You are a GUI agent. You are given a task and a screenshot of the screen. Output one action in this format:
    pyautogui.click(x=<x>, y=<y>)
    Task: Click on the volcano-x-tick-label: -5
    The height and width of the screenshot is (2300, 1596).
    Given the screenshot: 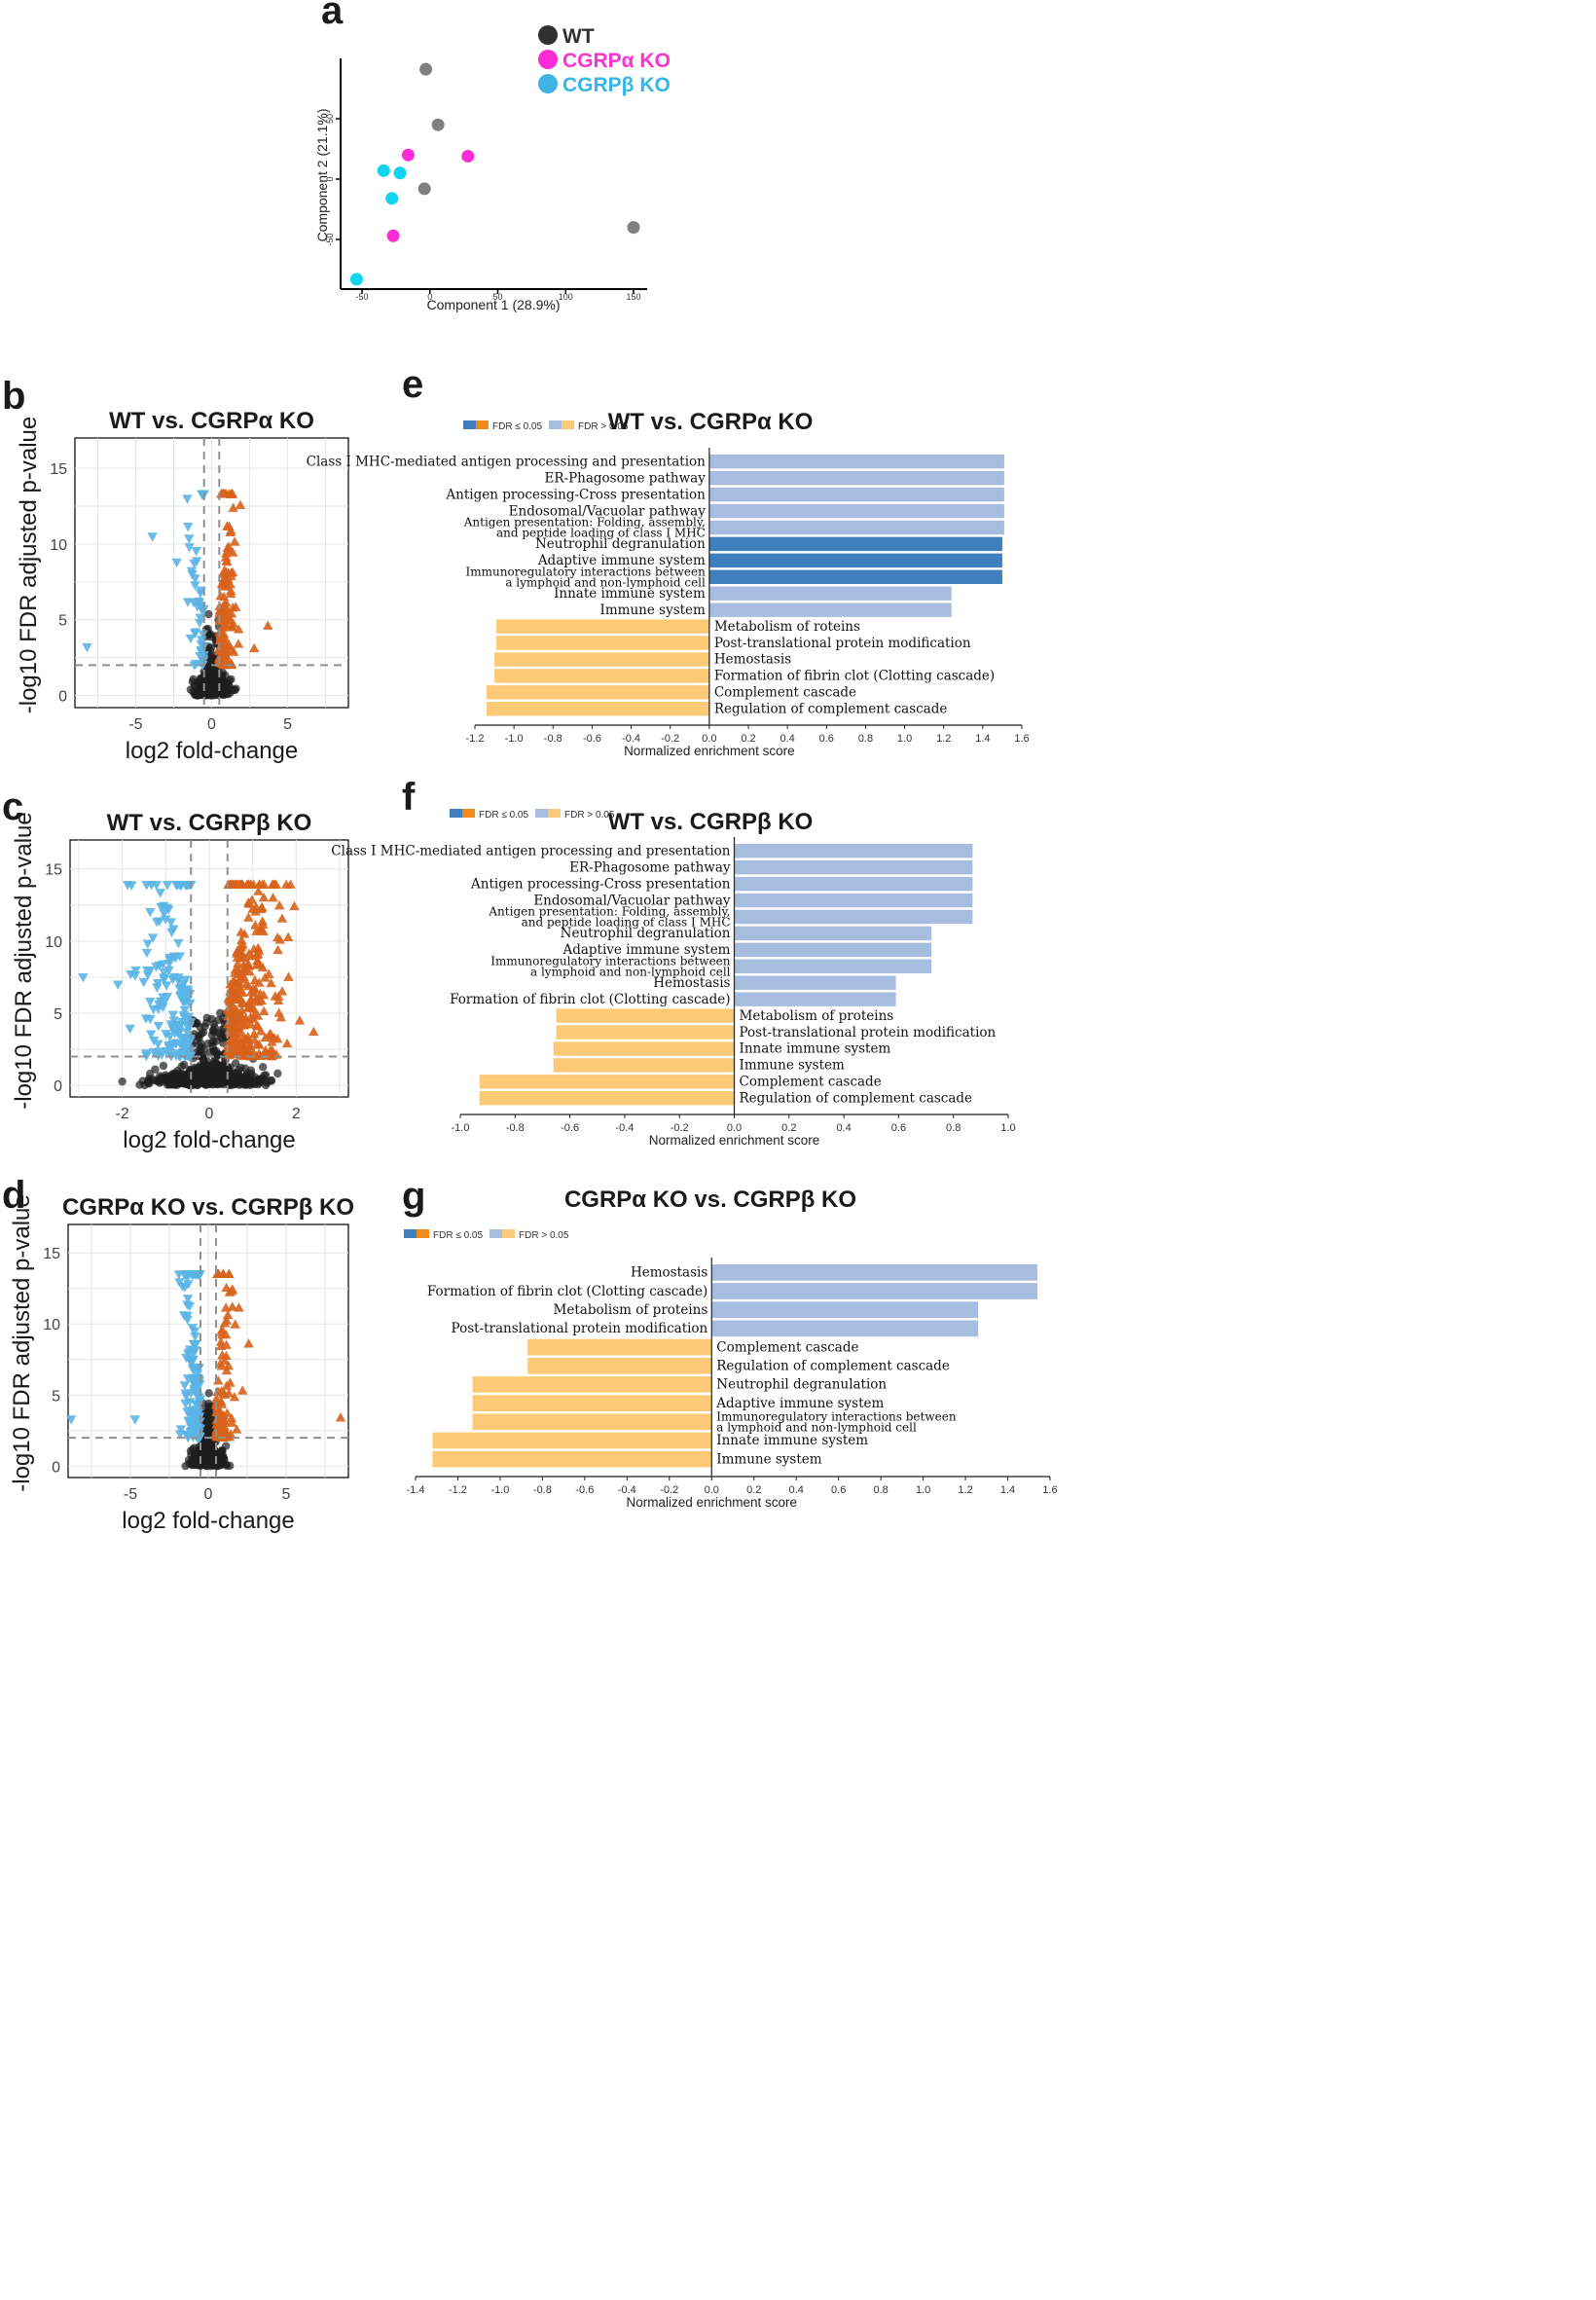 What is the action you would take?
    pyautogui.click(x=130, y=1494)
    